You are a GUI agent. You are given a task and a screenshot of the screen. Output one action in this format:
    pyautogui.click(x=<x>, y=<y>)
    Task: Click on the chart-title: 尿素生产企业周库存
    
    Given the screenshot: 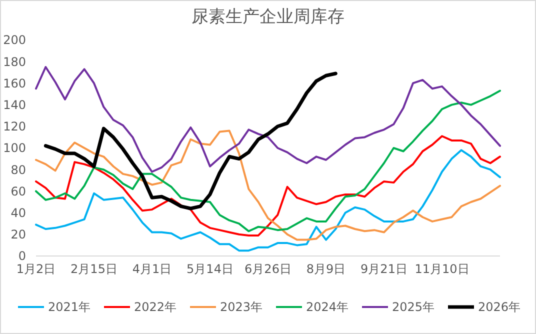 What is the action you would take?
    pyautogui.click(x=268, y=17)
    